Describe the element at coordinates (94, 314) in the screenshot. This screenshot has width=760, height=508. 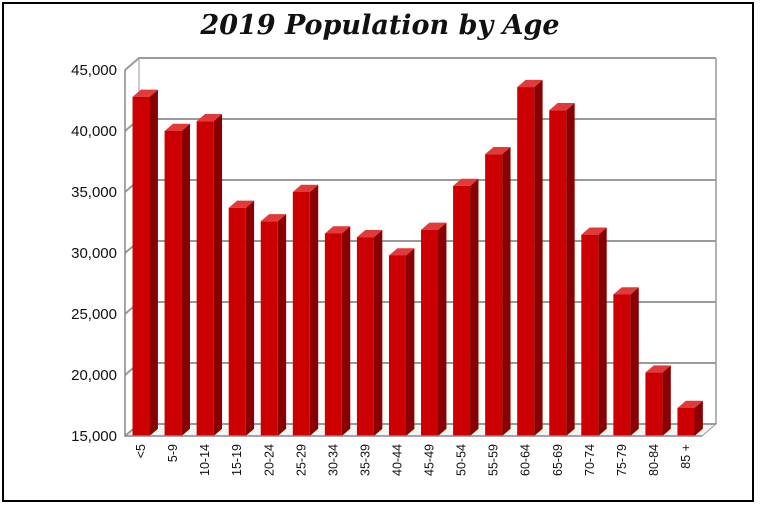
I see `y-tick-label: 25,000` at that location.